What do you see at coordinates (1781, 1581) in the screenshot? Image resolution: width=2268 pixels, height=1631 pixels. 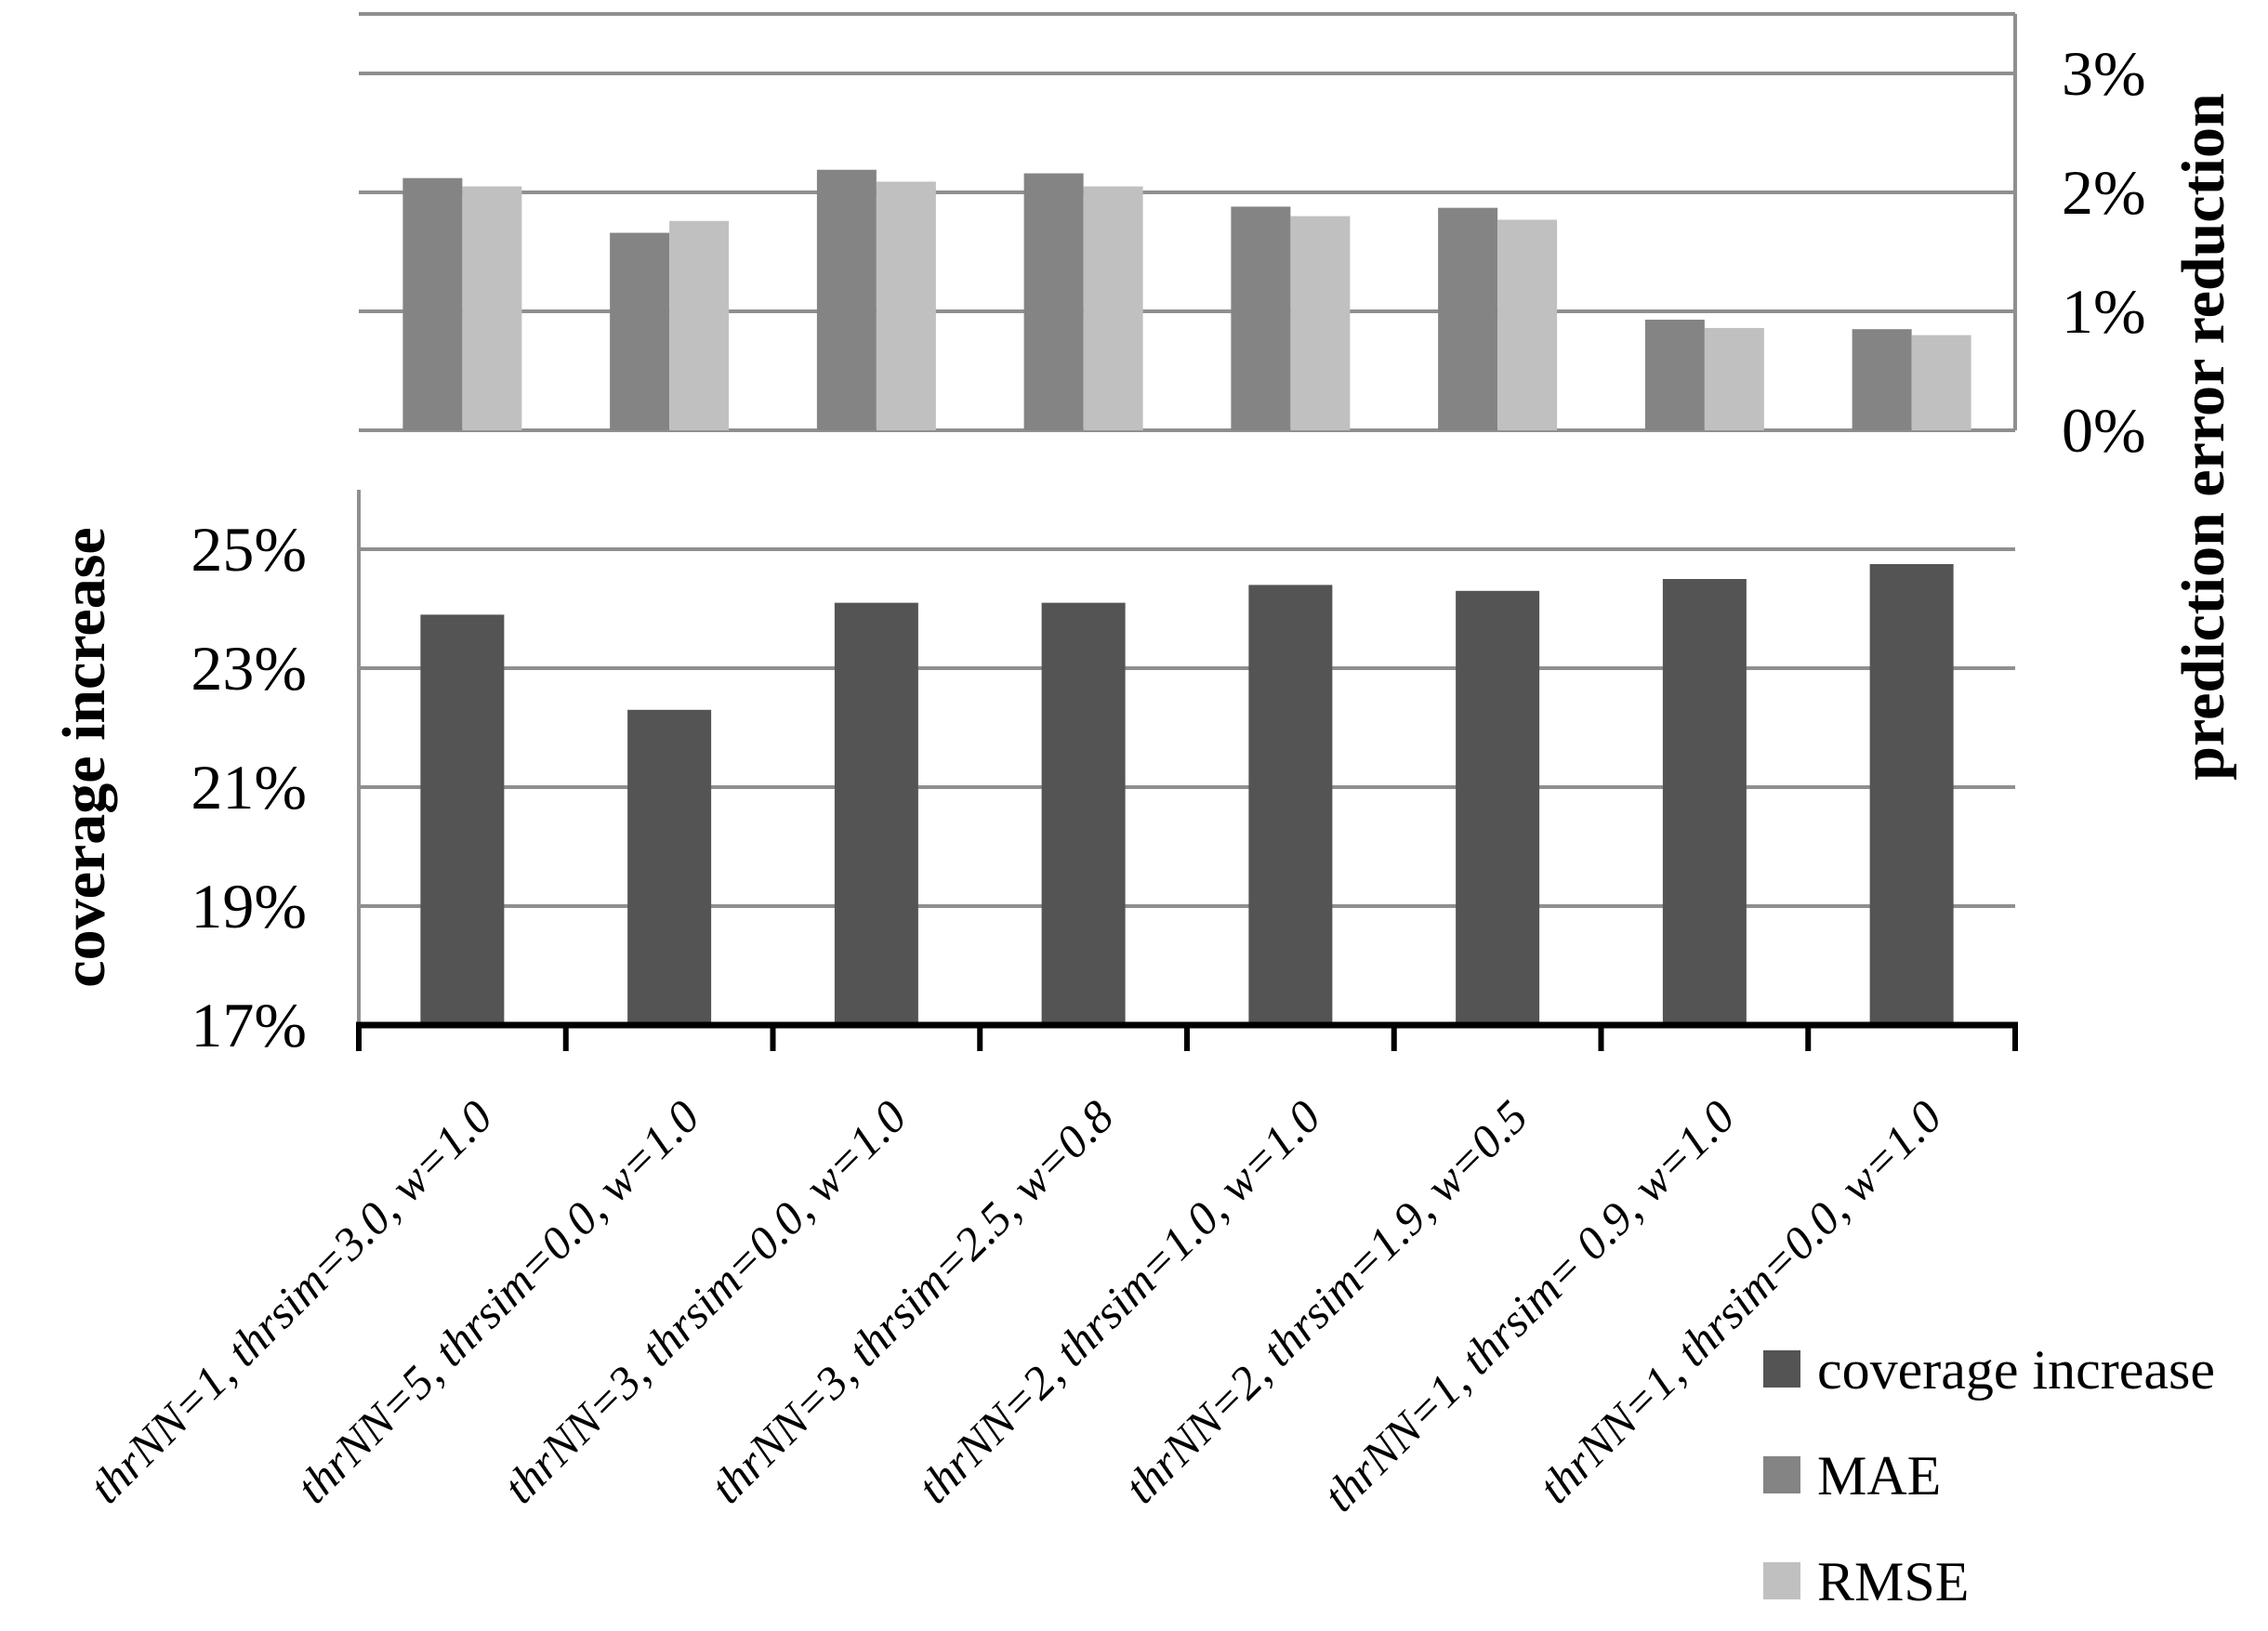 I see `legend-swatch-rmse` at bounding box center [1781, 1581].